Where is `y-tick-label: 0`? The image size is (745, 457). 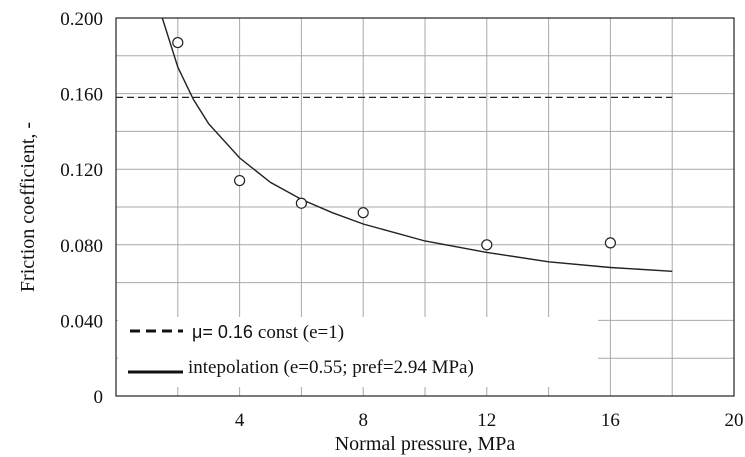 y-tick-label: 0 is located at coordinates (99, 397).